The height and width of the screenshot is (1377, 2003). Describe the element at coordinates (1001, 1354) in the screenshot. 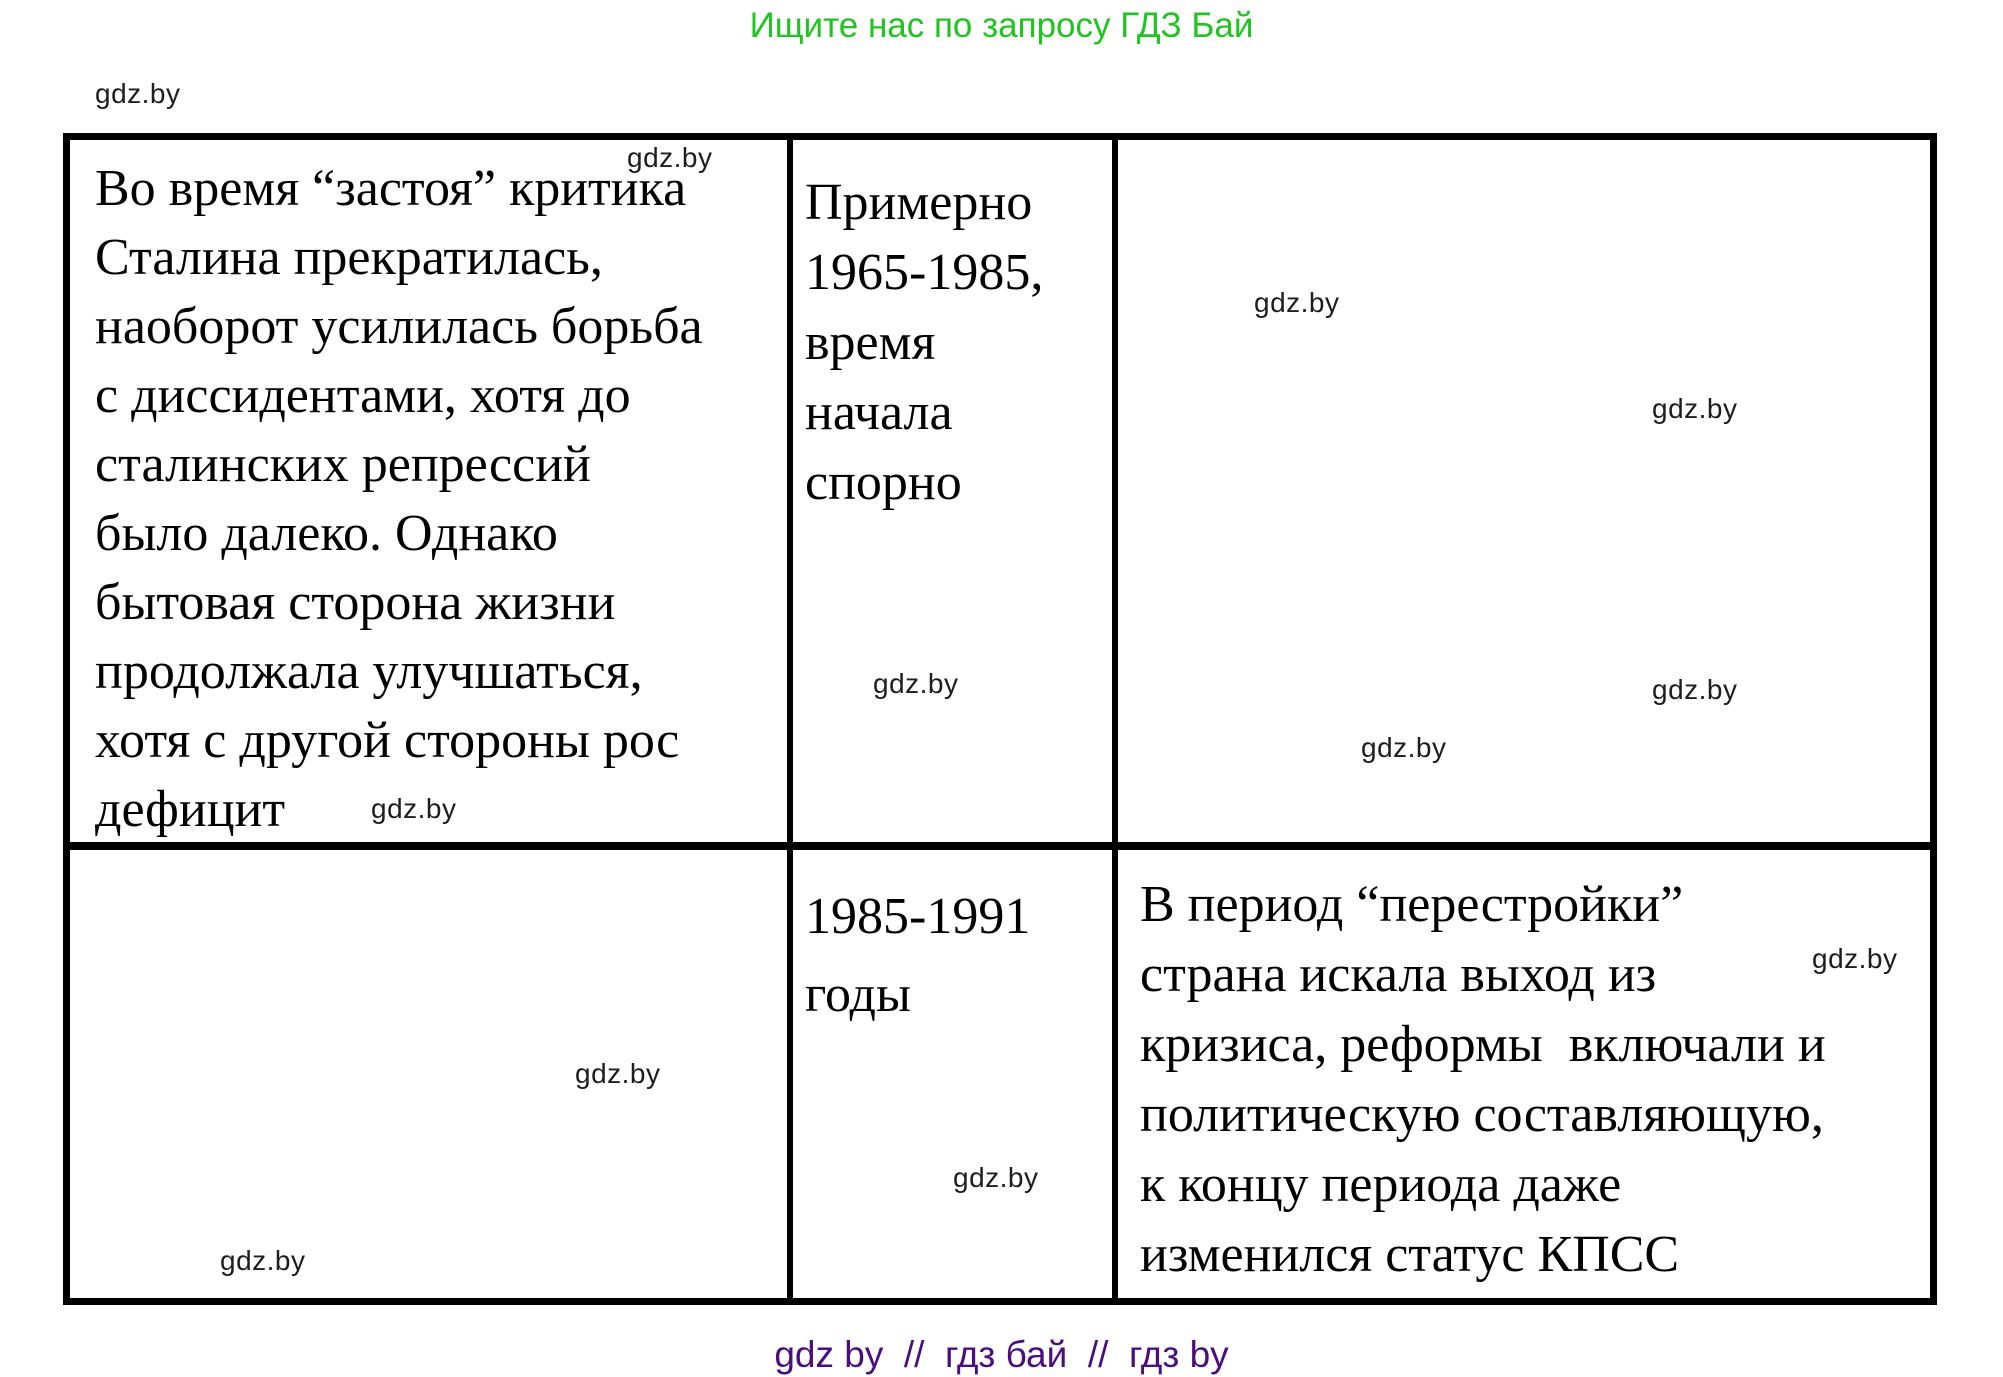

I see `footer-search-terms: gdz by // гдз бай // гдз by` at that location.